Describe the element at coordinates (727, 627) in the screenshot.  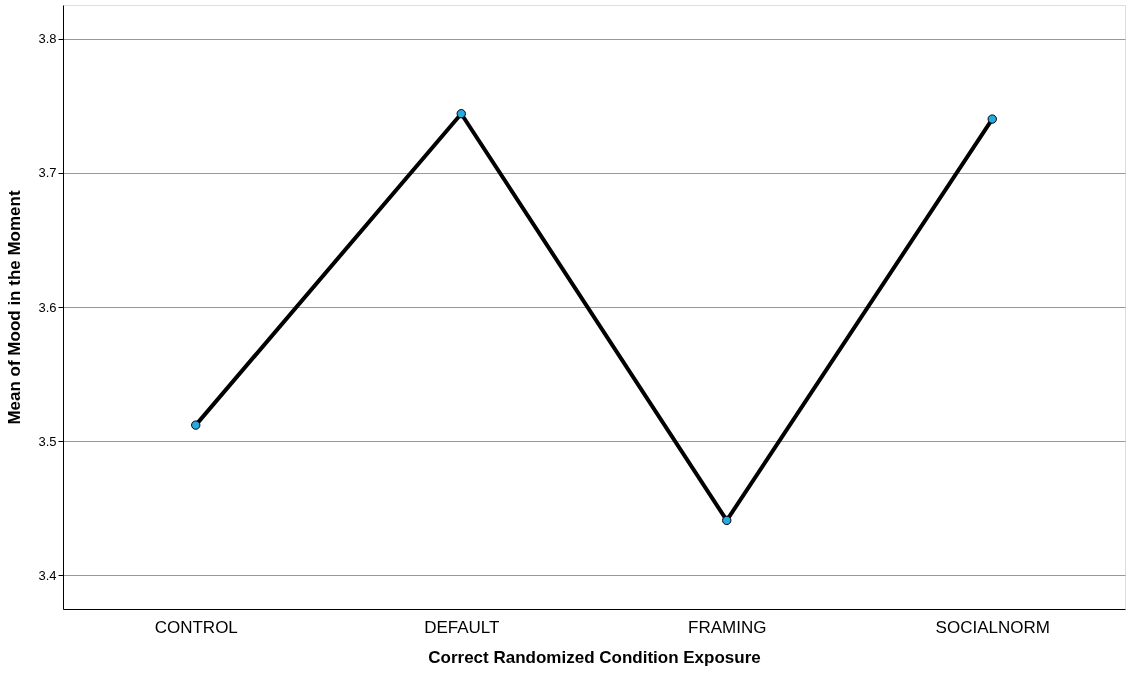
I see `x-tick-label: FRAMING` at that location.